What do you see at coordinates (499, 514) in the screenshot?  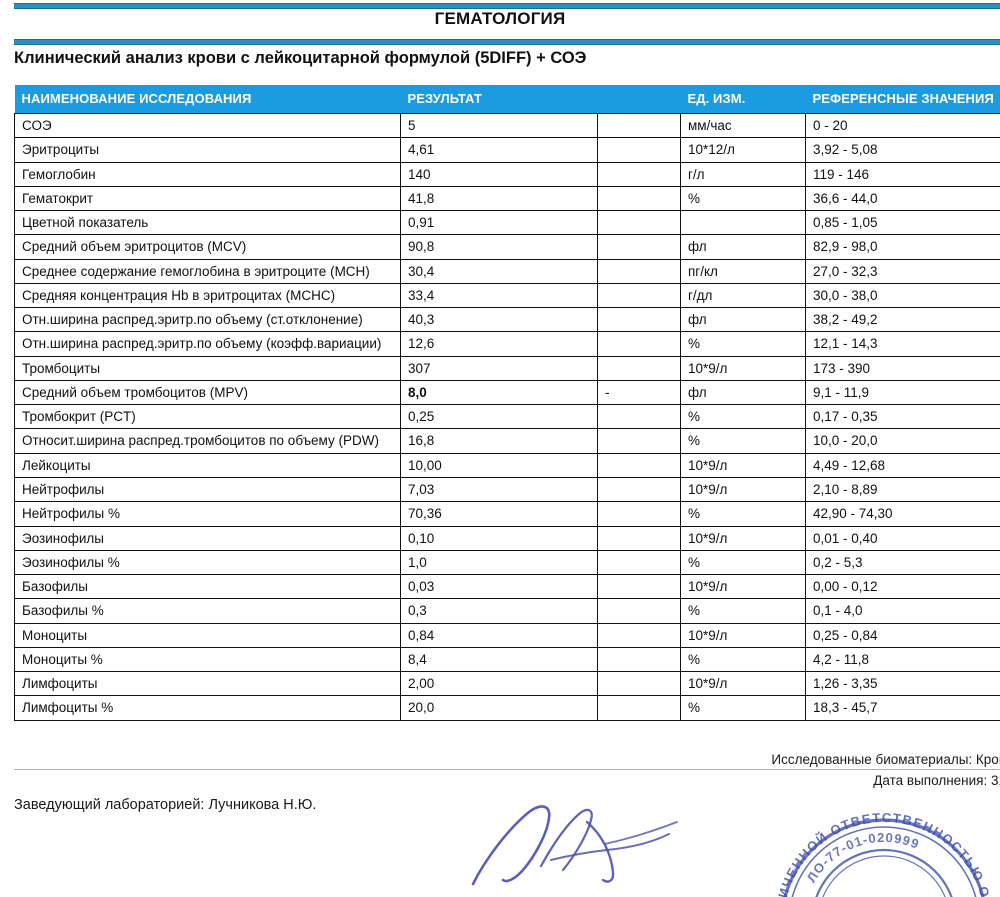 I see `row-result: 70,36` at bounding box center [499, 514].